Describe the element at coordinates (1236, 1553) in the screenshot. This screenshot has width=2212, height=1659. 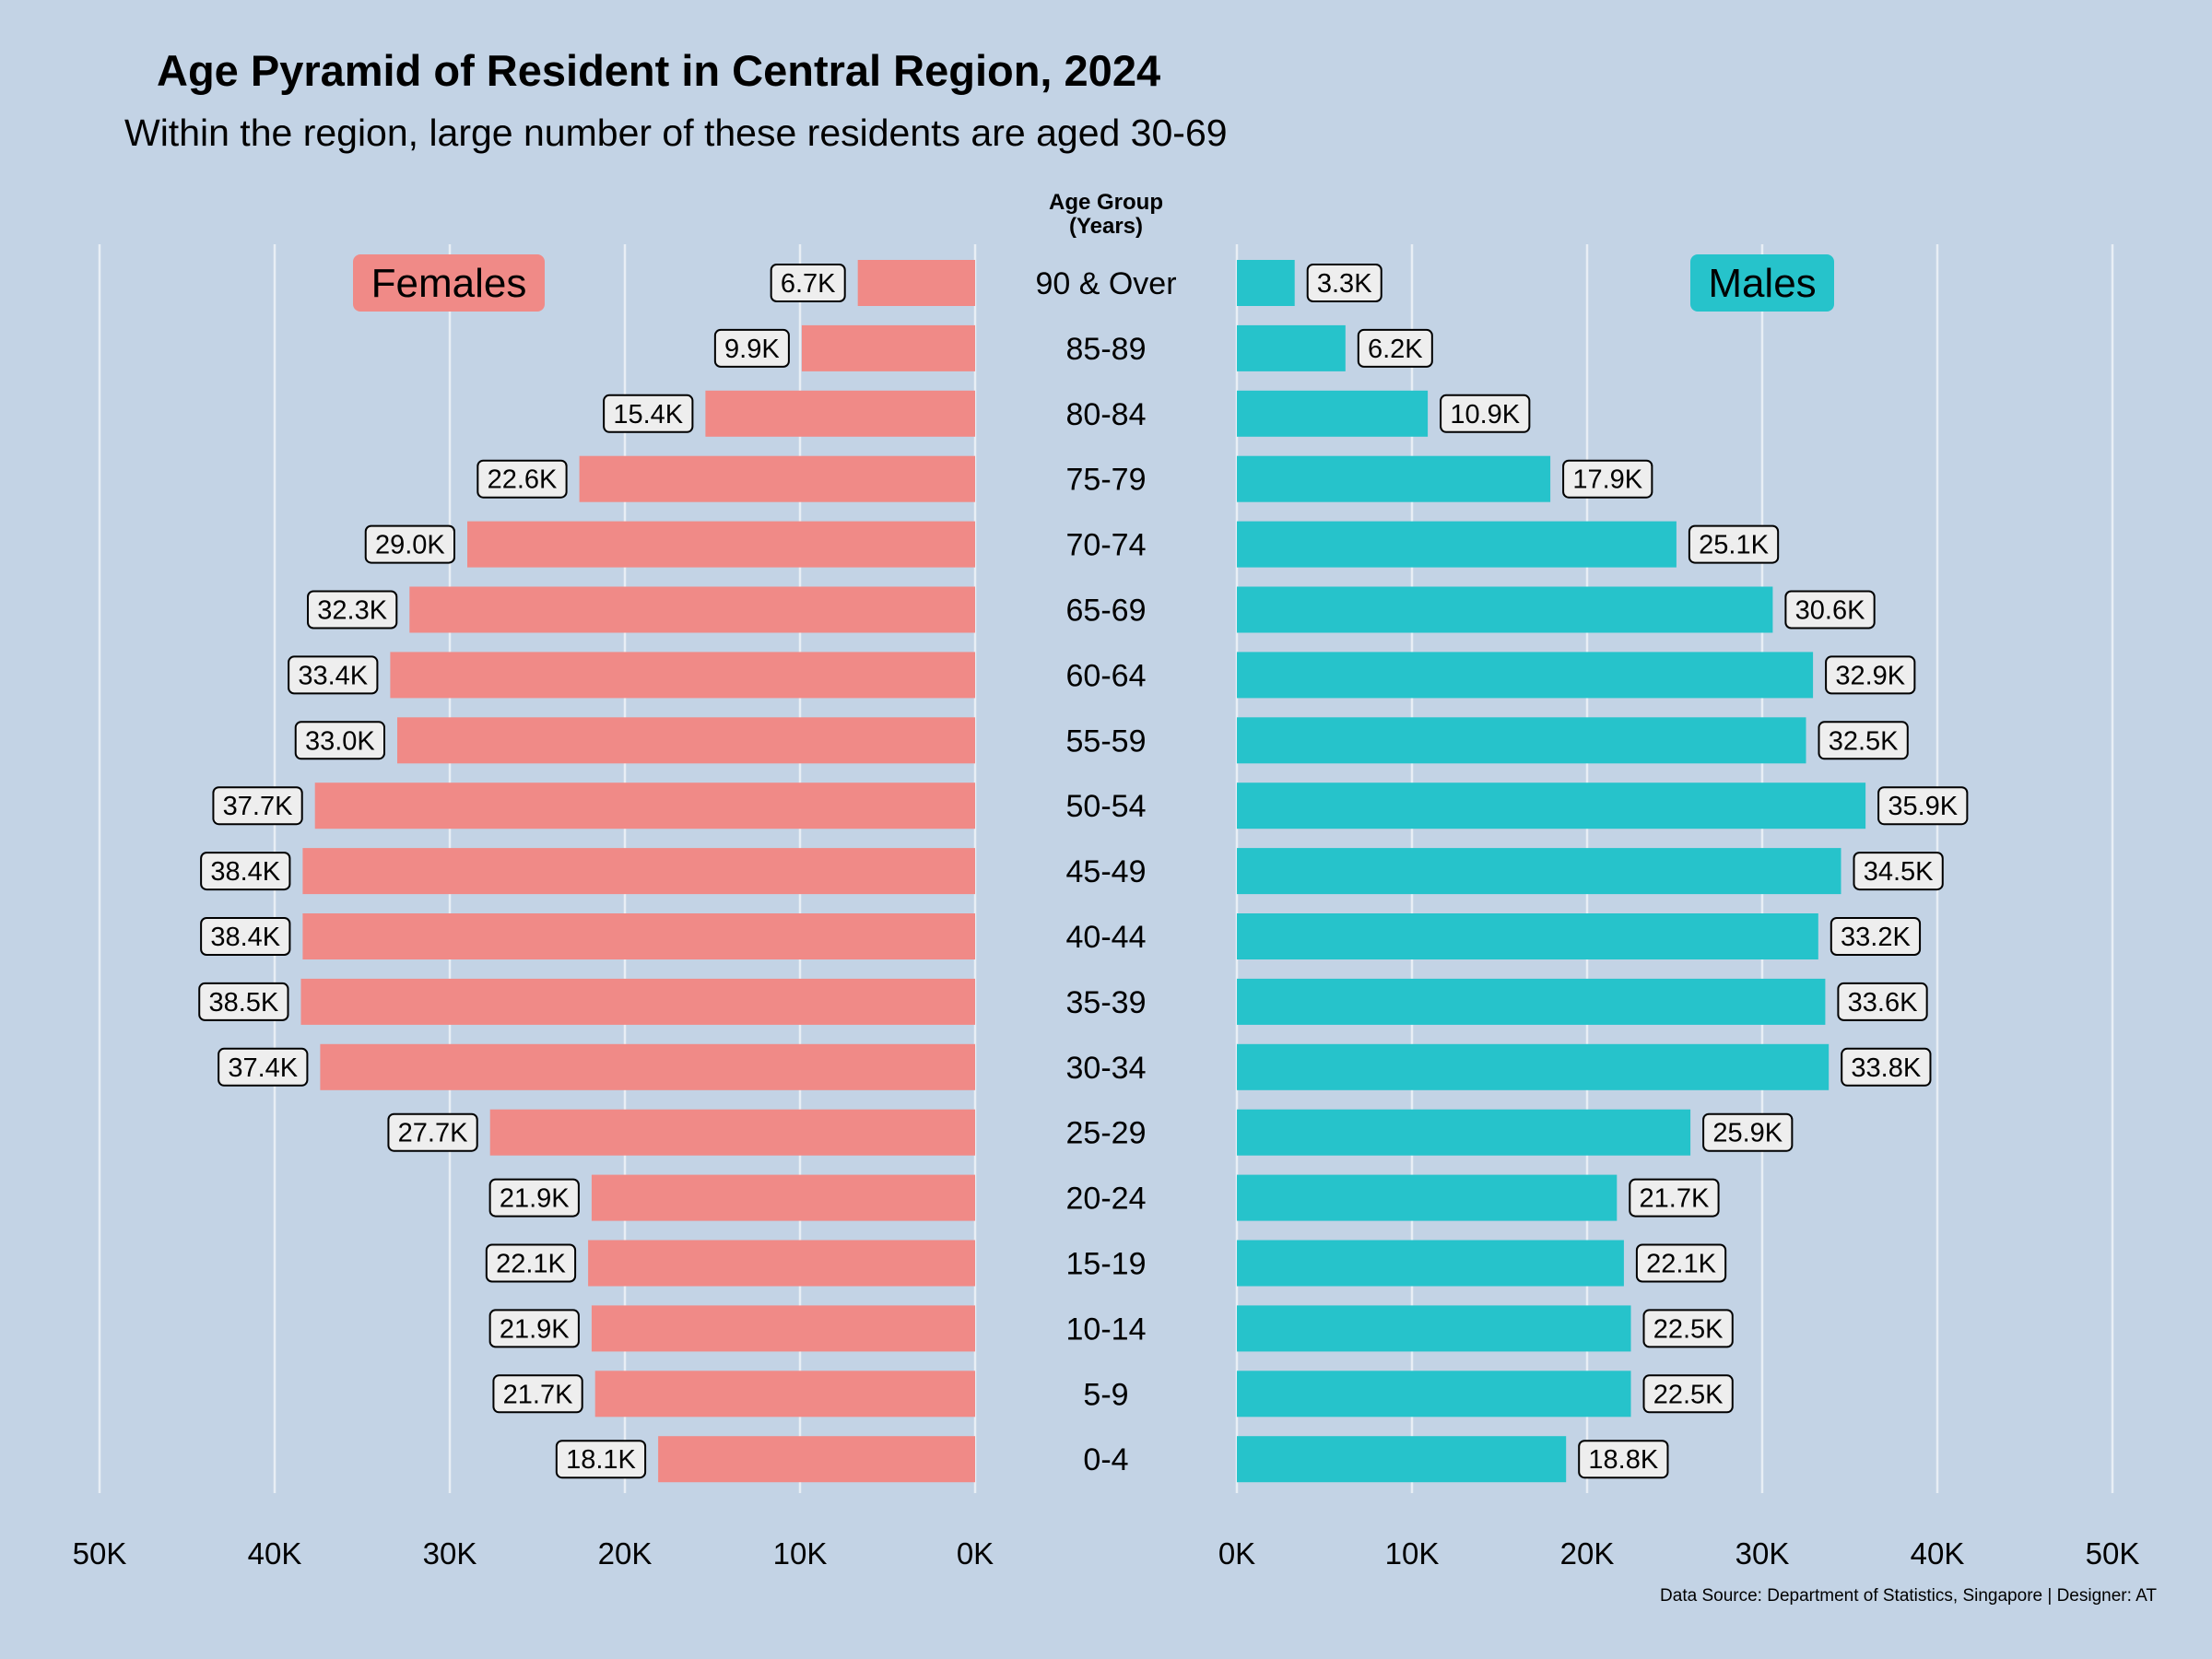
I see `x-tick-label-males: 0K` at that location.